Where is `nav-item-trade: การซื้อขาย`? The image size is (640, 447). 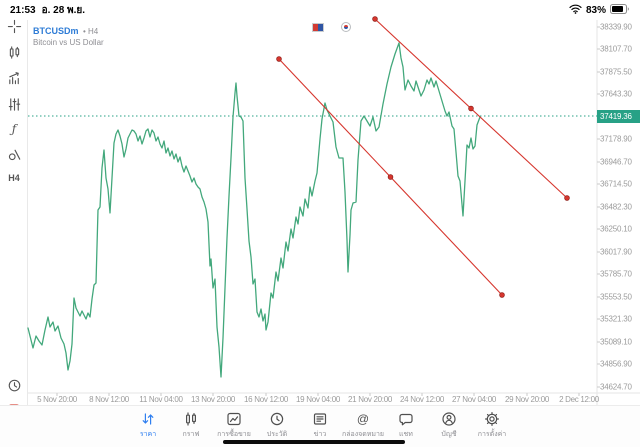 nav-item-trade: การซื้อขาย is located at coordinates (234, 425).